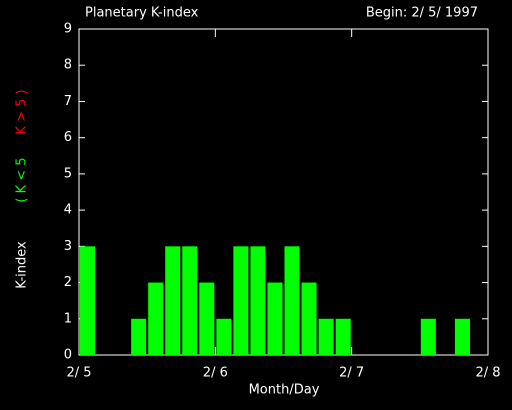 The image size is (512, 410). I want to click on x-axis-label: Month/Day, so click(284, 390).